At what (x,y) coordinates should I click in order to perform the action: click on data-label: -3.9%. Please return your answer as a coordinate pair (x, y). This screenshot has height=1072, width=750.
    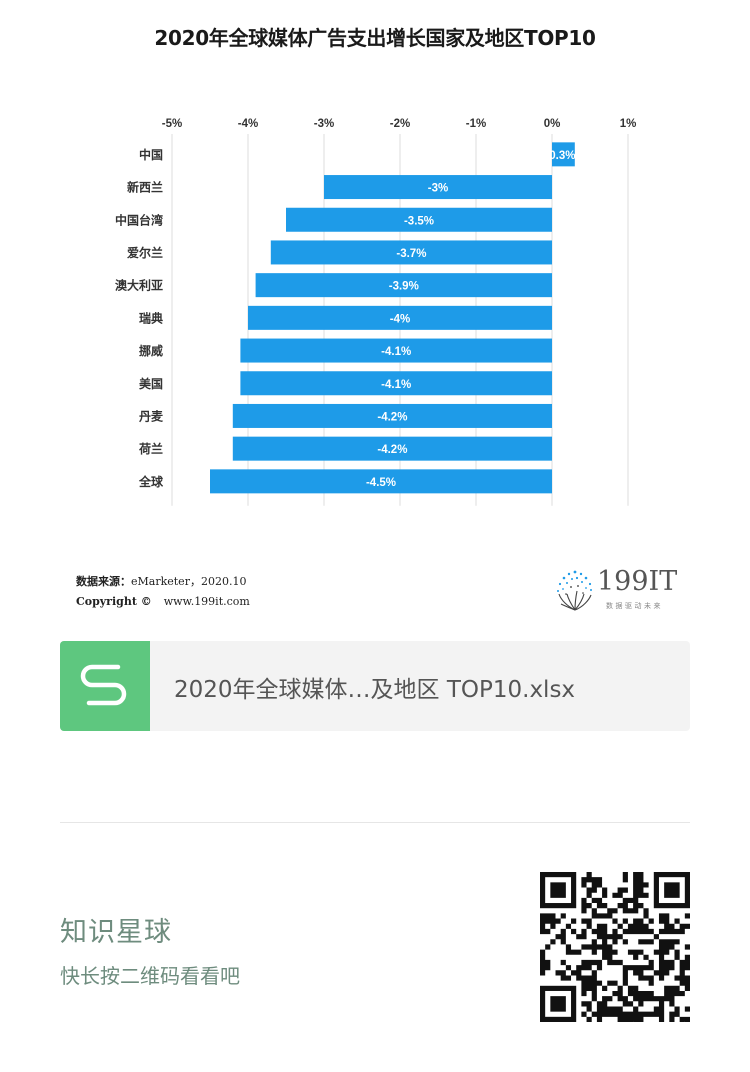
    Looking at the image, I should click on (404, 287).